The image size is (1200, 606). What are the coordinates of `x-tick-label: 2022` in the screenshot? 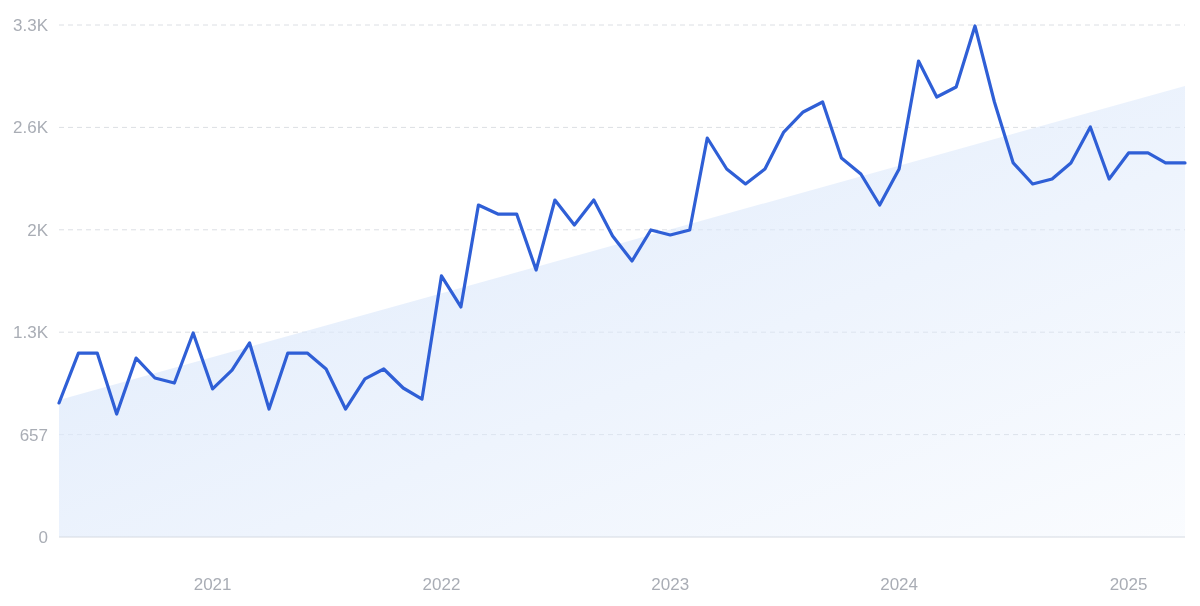 It's located at (441, 584).